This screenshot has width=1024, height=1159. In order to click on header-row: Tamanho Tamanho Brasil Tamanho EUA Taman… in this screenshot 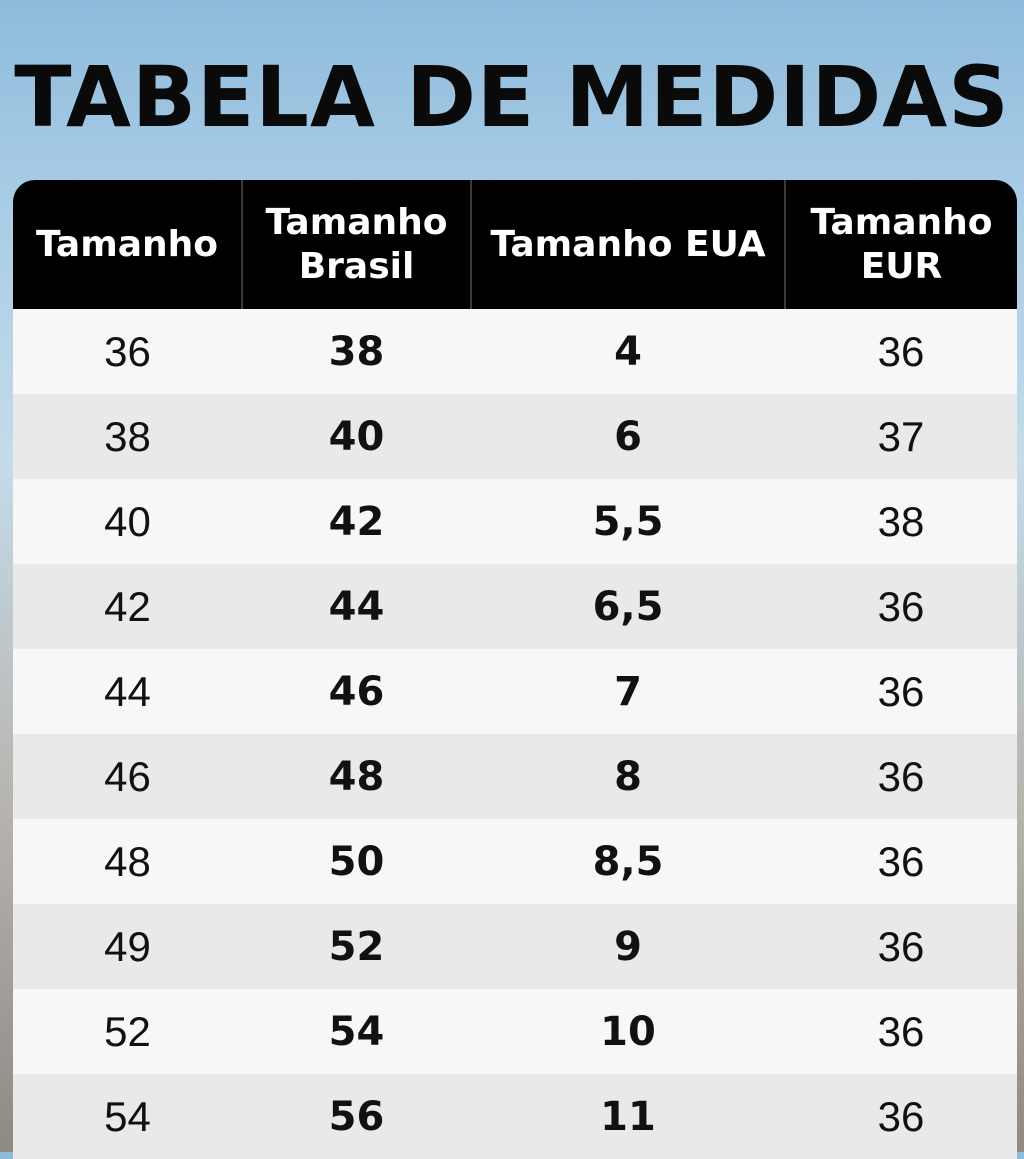, I will do `click(515, 244)`.